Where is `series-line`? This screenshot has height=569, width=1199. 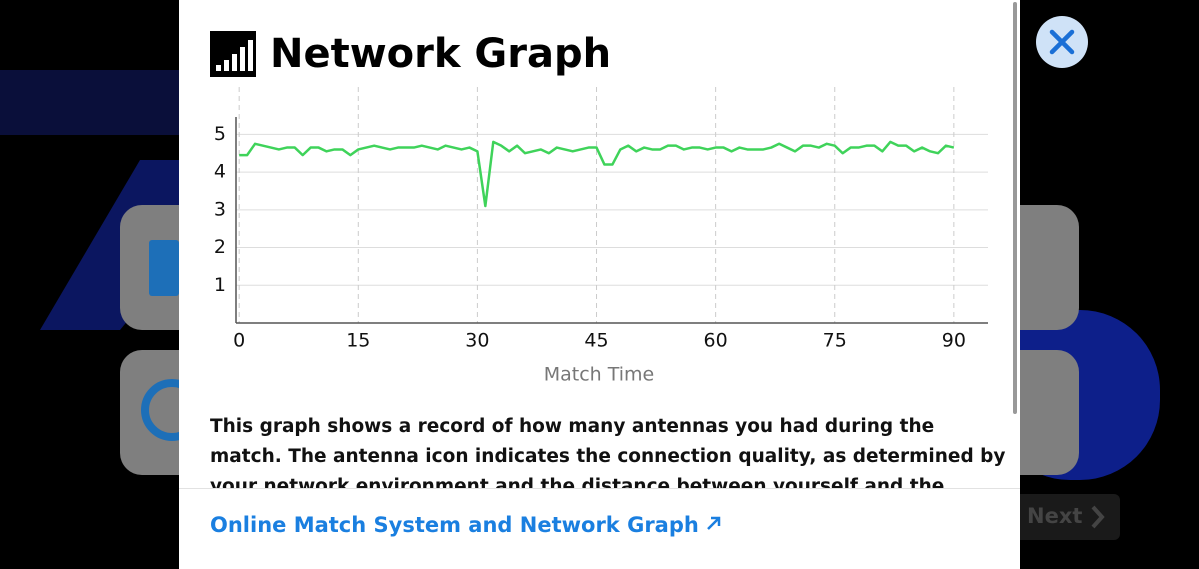 series-line is located at coordinates (597, 174).